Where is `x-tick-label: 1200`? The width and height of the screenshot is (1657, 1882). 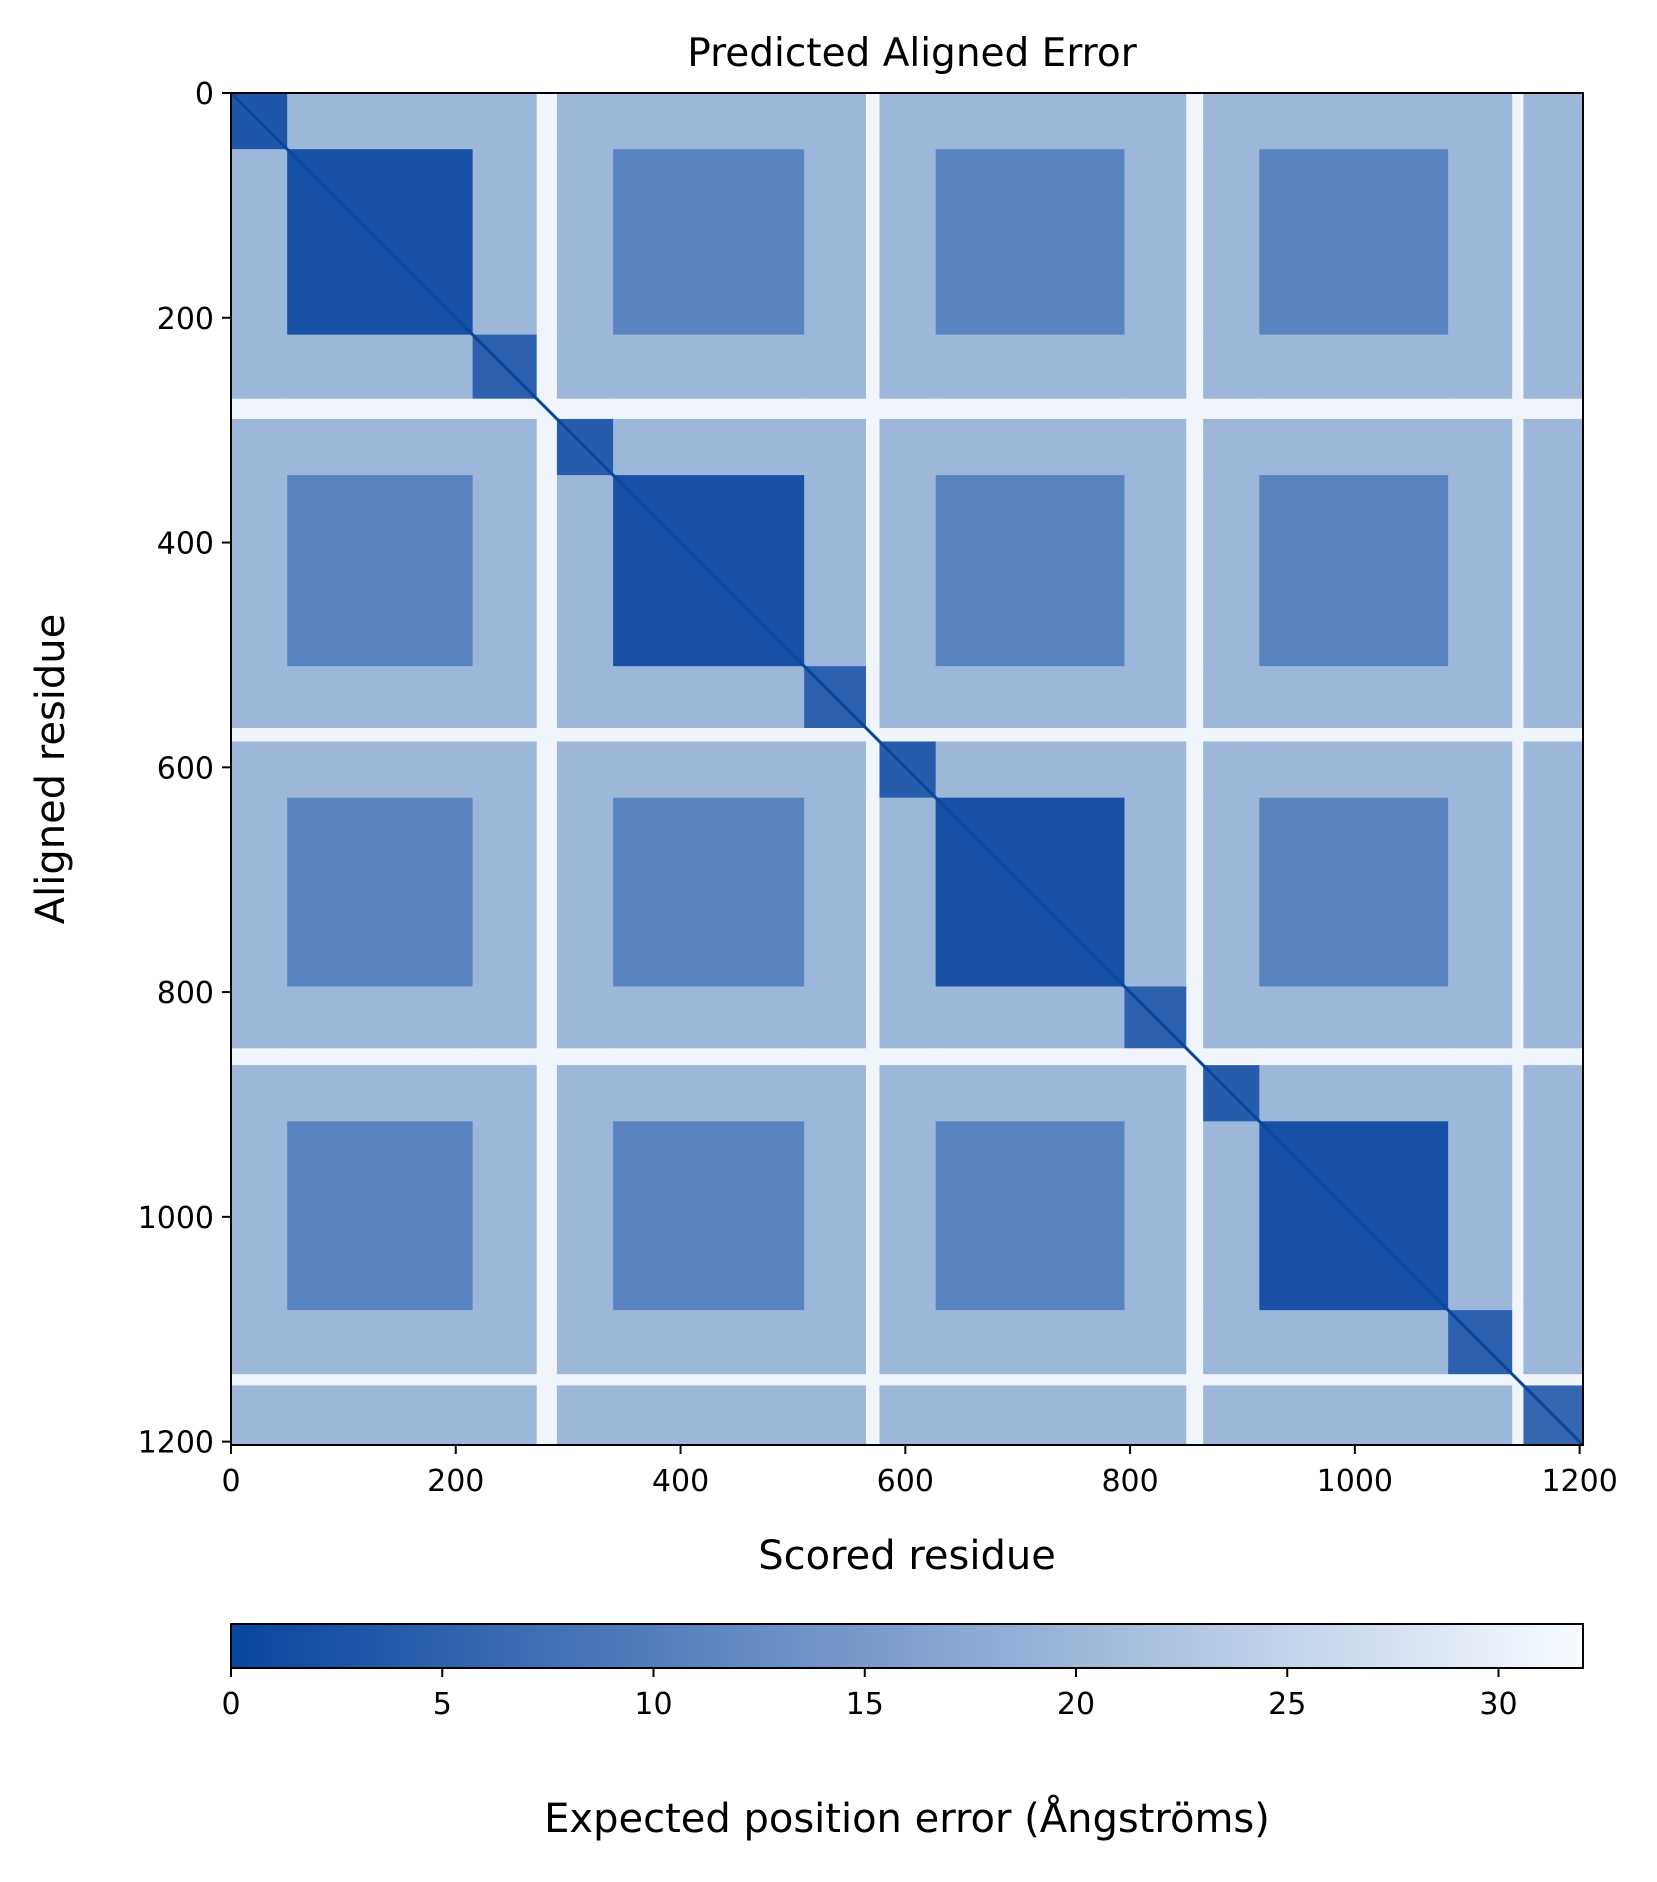
x-tick-label: 1200 is located at coordinates (1579, 1481).